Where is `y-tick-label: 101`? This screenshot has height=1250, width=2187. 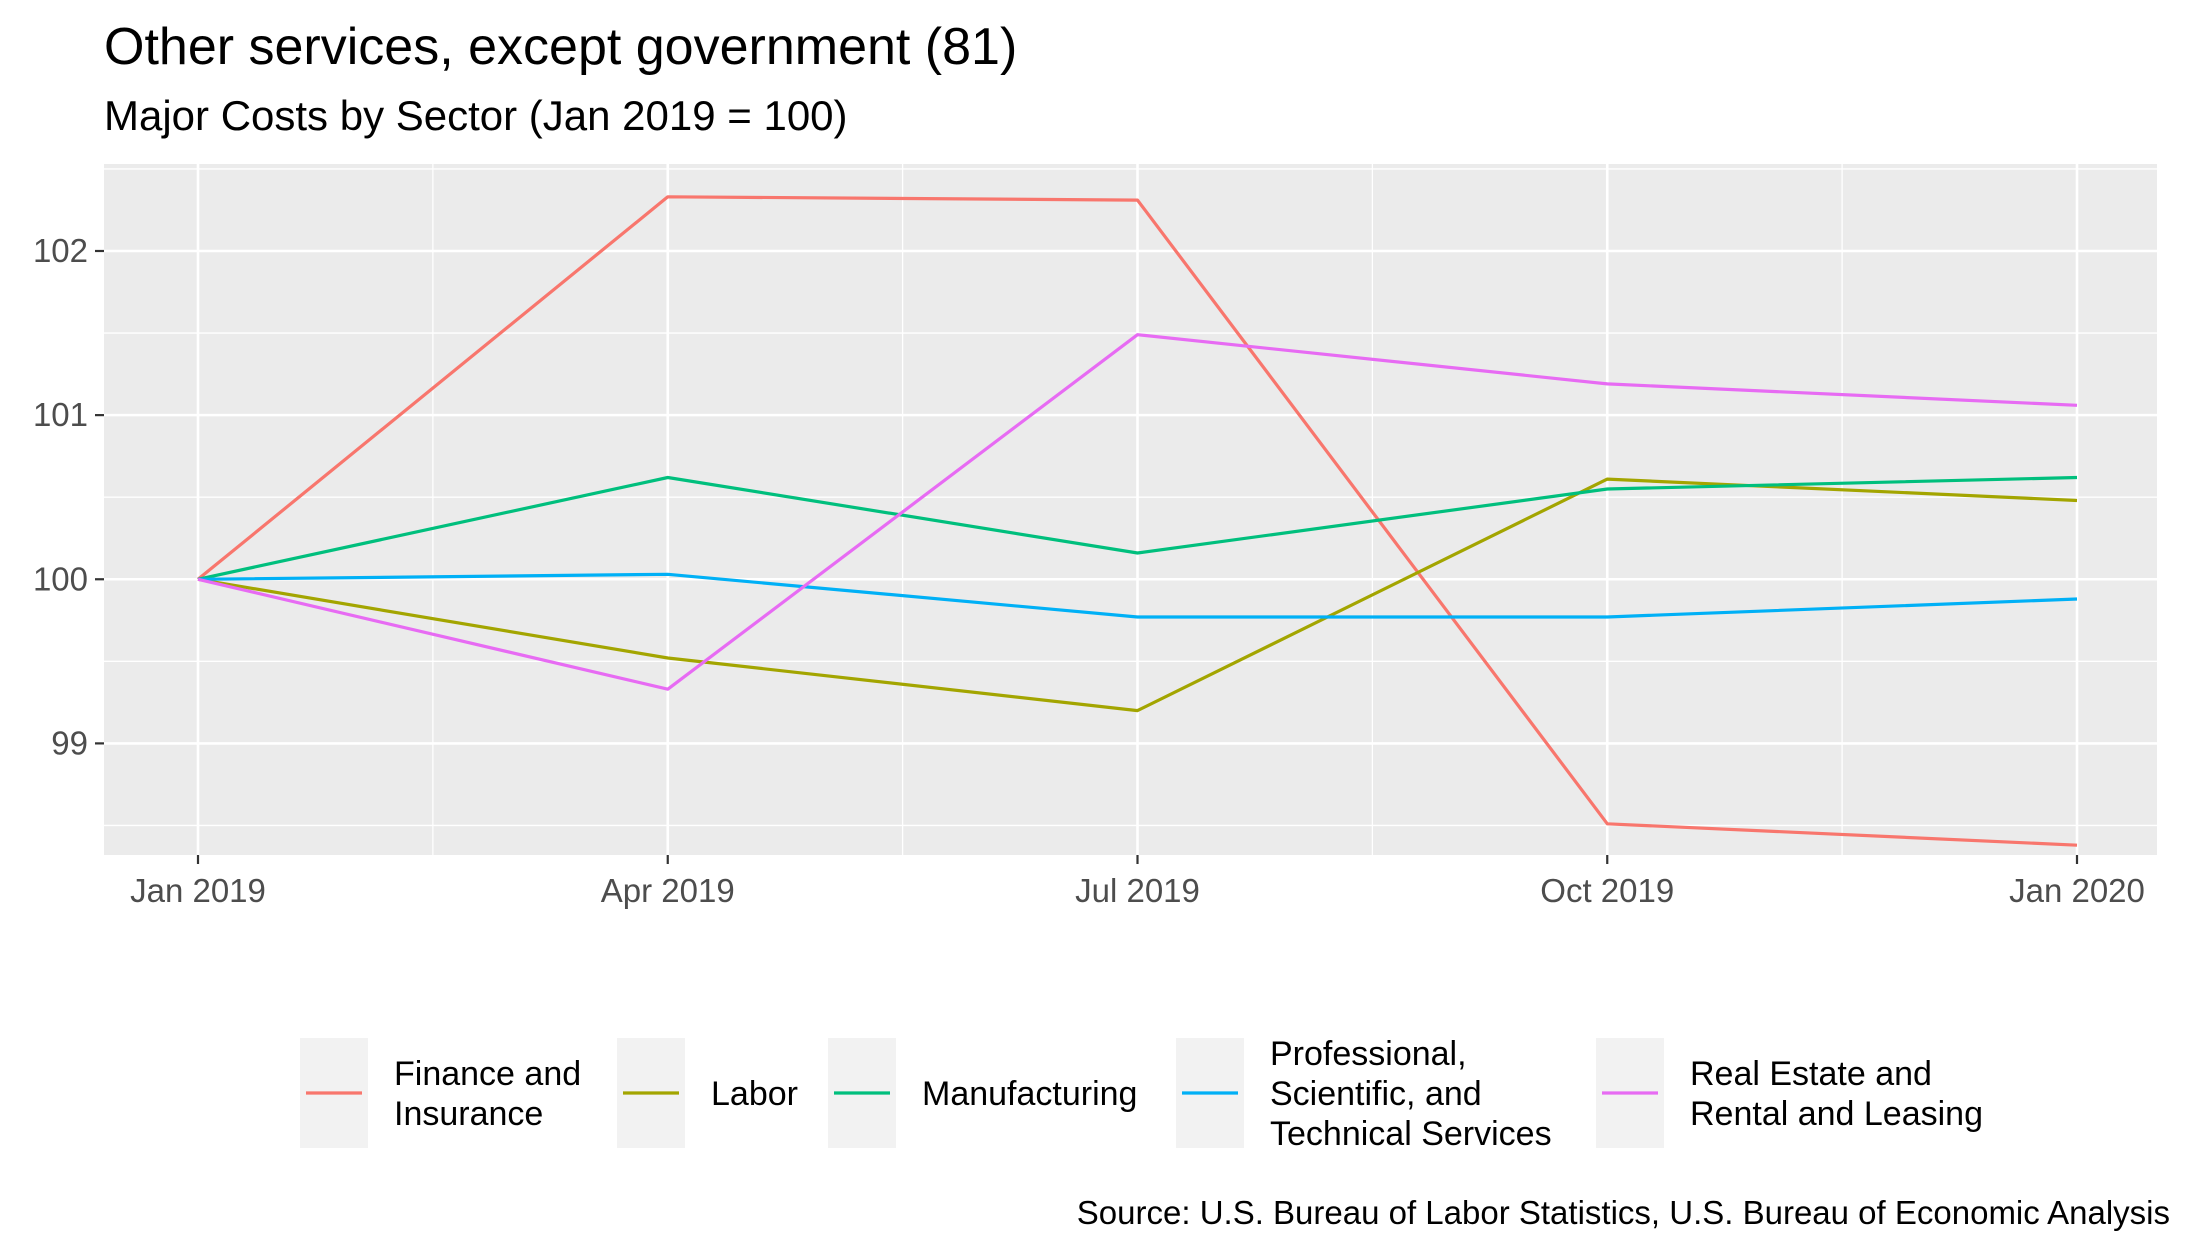
y-tick-label: 101 is located at coordinates (60, 414).